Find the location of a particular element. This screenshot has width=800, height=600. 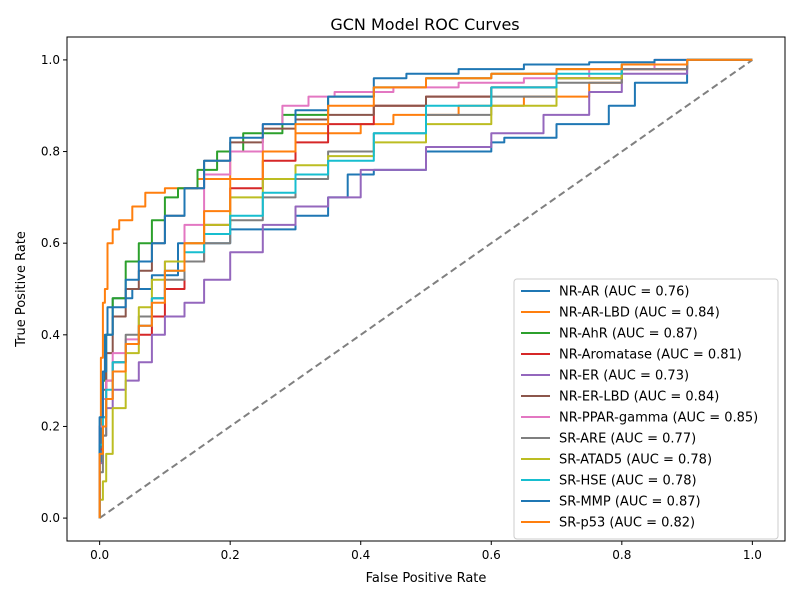

legend-entry-label: NR-AhR (AUC = 0.87) is located at coordinates (628, 334).